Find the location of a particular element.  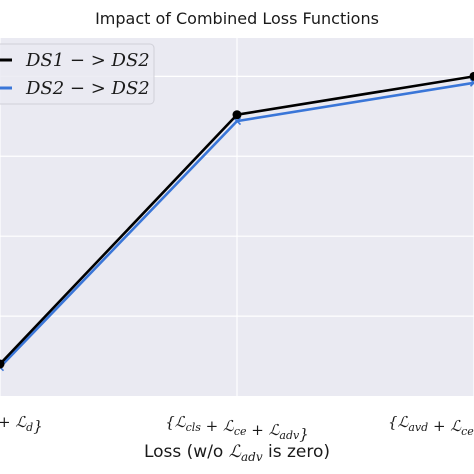

x-axis-label: Loss (w/o ℒadv is zero) is located at coordinates (237, 453).